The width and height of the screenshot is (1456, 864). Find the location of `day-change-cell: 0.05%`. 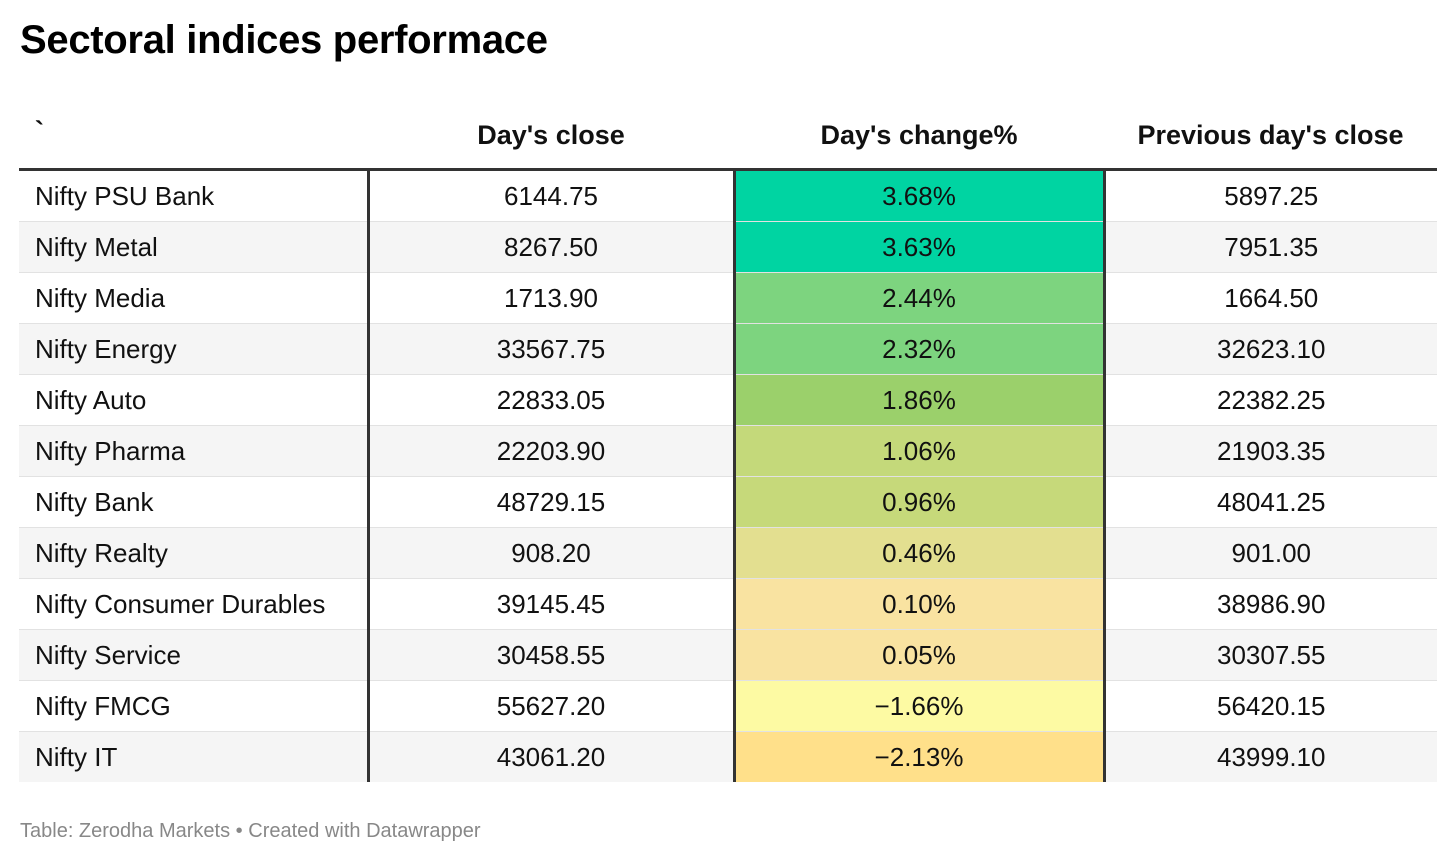

day-change-cell: 0.05% is located at coordinates (920, 655).